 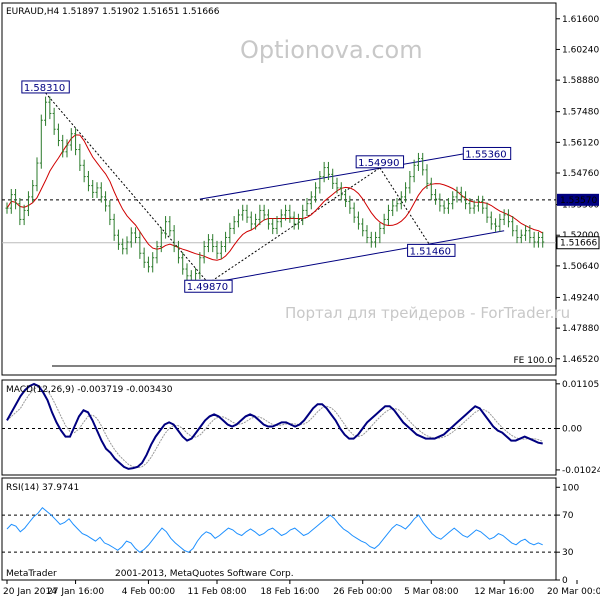 What do you see at coordinates (207, 287) in the screenshot?
I see `swing-price-label: 1.49870` at bounding box center [207, 287].